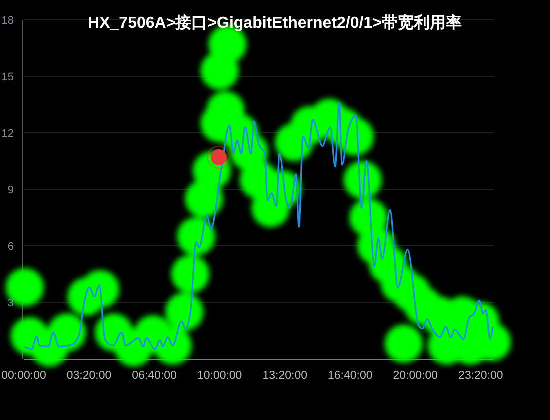  I want to click on y-tick-label: 9, so click(11, 190).